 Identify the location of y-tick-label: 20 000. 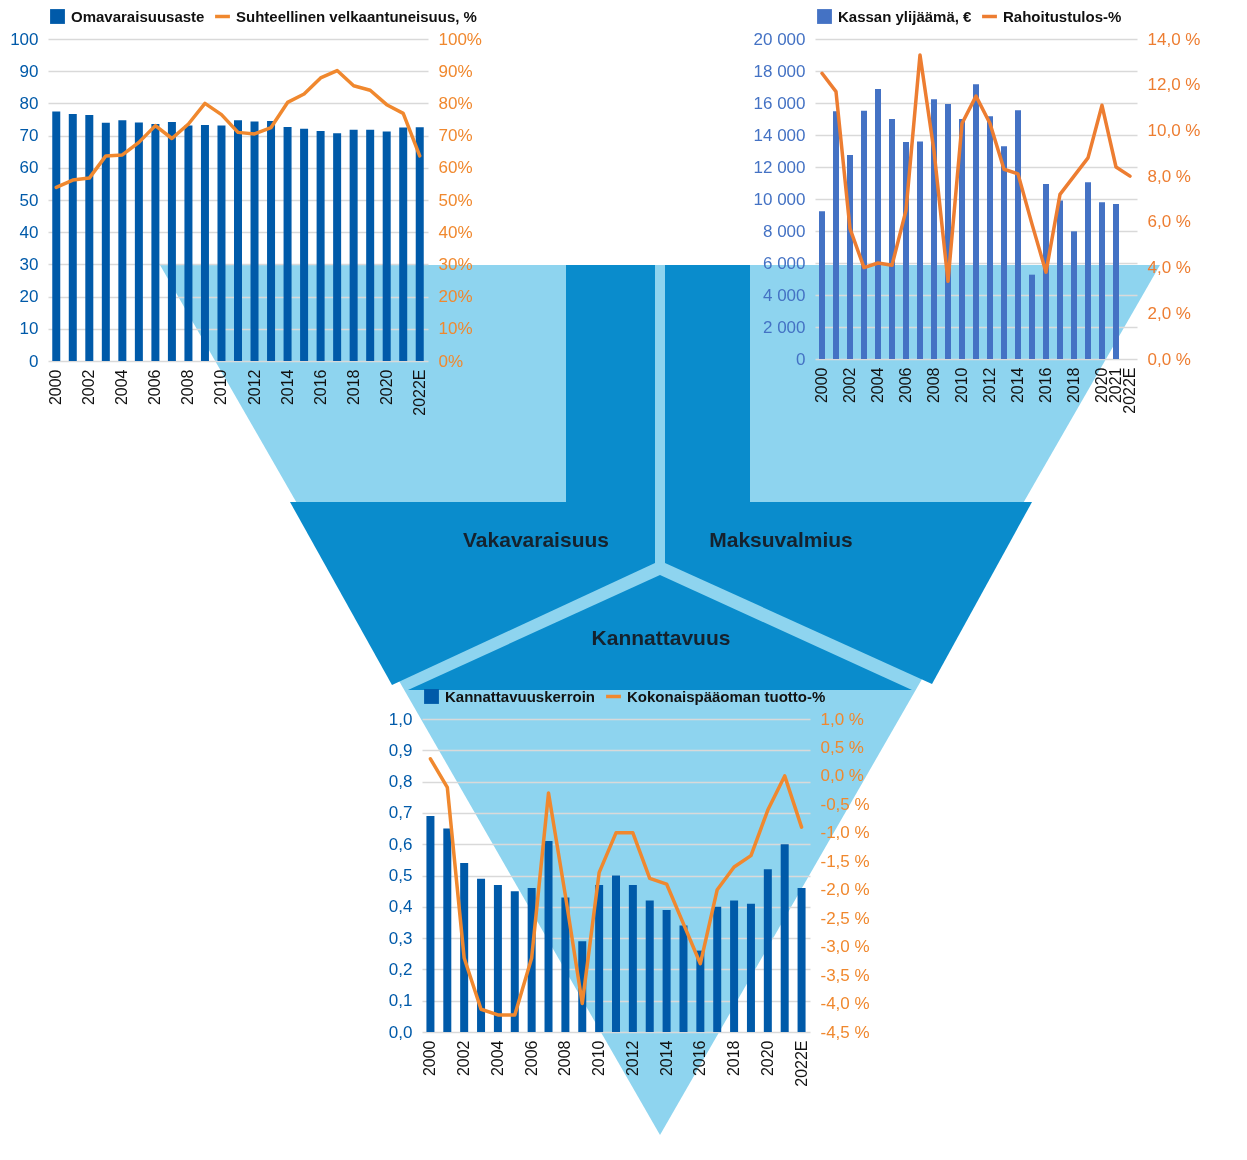
(779, 39).